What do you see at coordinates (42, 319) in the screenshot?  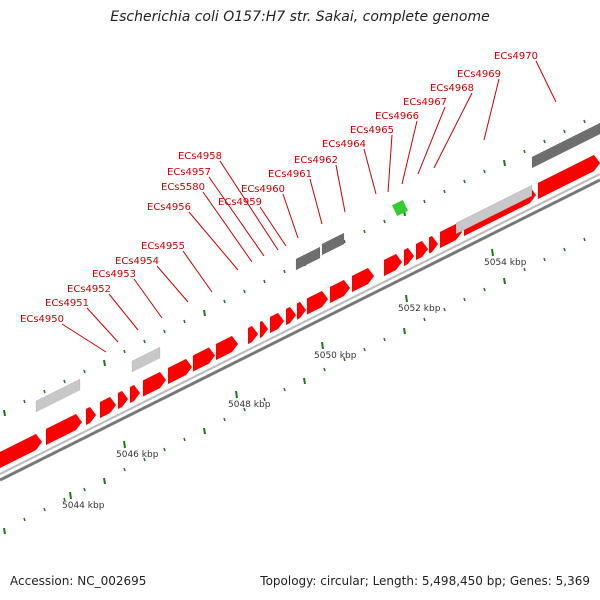 I see `gene-label: ECs4950` at bounding box center [42, 319].